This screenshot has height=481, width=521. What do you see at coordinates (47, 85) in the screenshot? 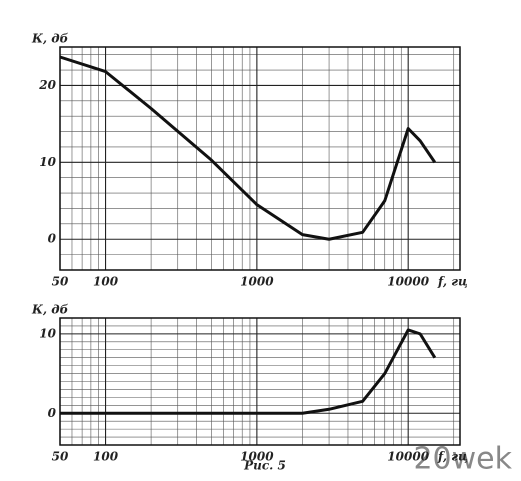
I see `y-tick-label: 20` at bounding box center [47, 85].